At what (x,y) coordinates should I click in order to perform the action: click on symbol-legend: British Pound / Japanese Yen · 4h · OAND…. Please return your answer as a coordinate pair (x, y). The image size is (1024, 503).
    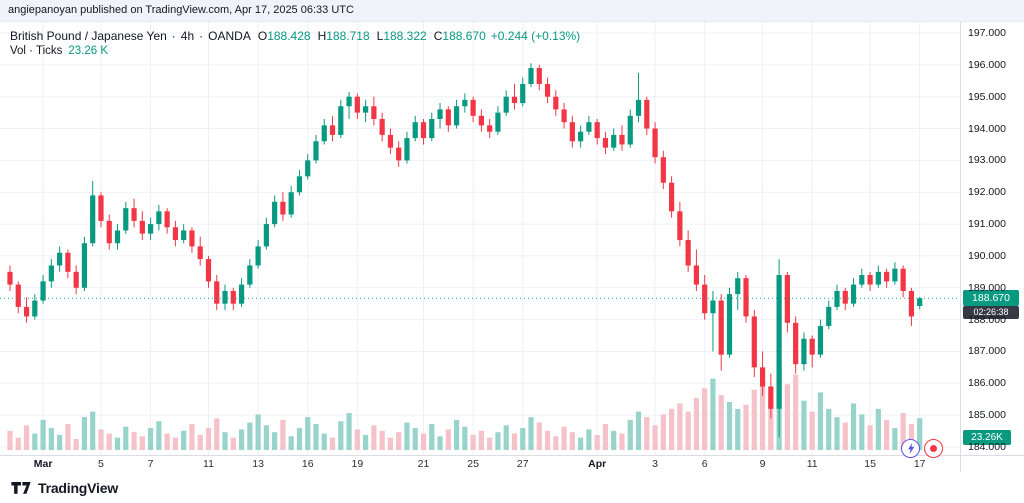
    Looking at the image, I should click on (295, 36).